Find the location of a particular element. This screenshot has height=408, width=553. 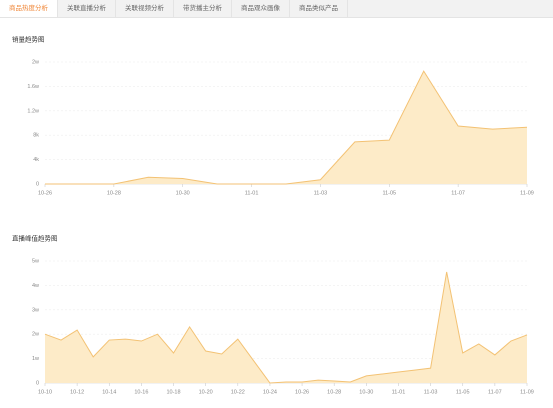

tab: 关联直播分析 is located at coordinates (87, 8).